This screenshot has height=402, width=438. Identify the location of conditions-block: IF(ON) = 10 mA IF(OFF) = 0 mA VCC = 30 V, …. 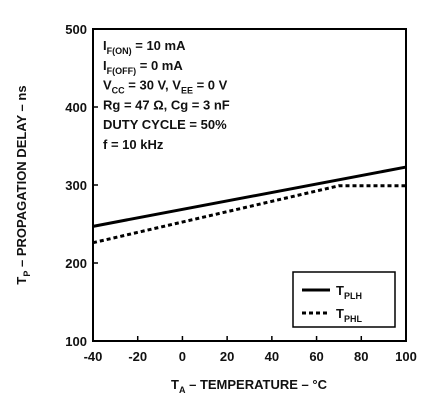
(166, 95).